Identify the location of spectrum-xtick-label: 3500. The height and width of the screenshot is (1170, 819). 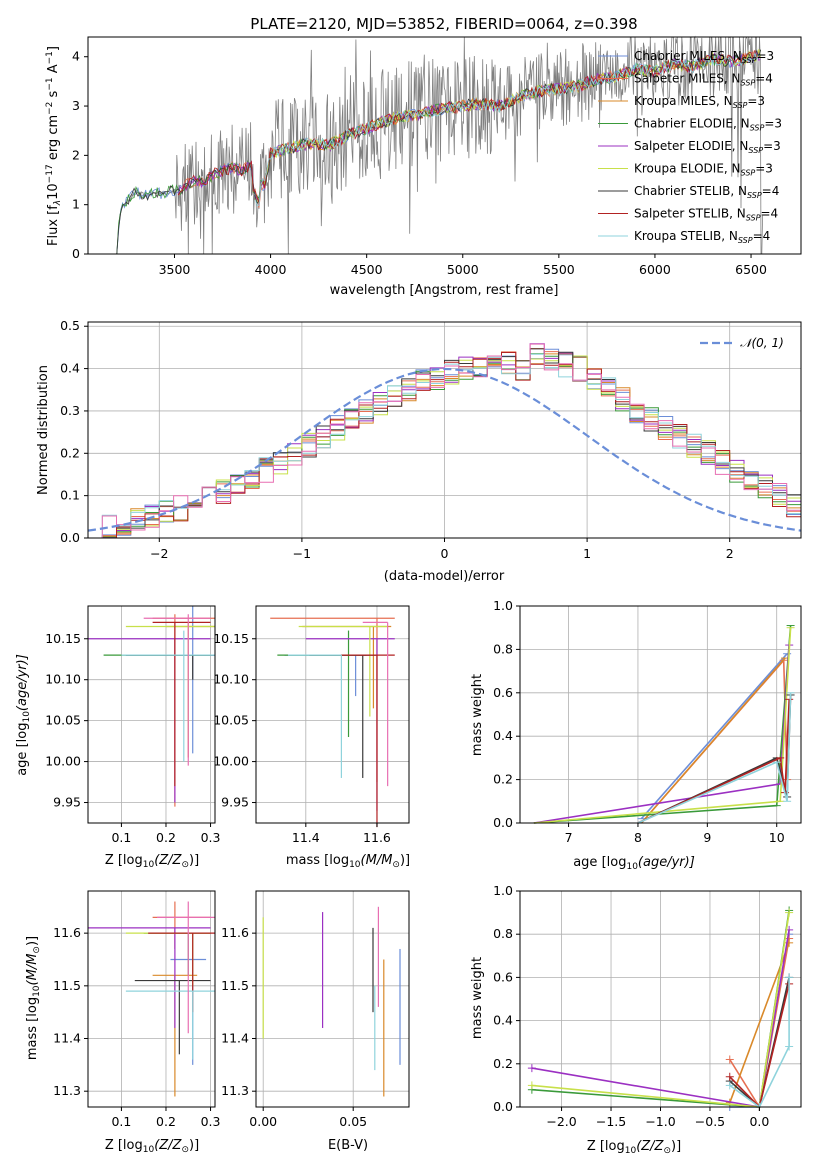
(175, 269).